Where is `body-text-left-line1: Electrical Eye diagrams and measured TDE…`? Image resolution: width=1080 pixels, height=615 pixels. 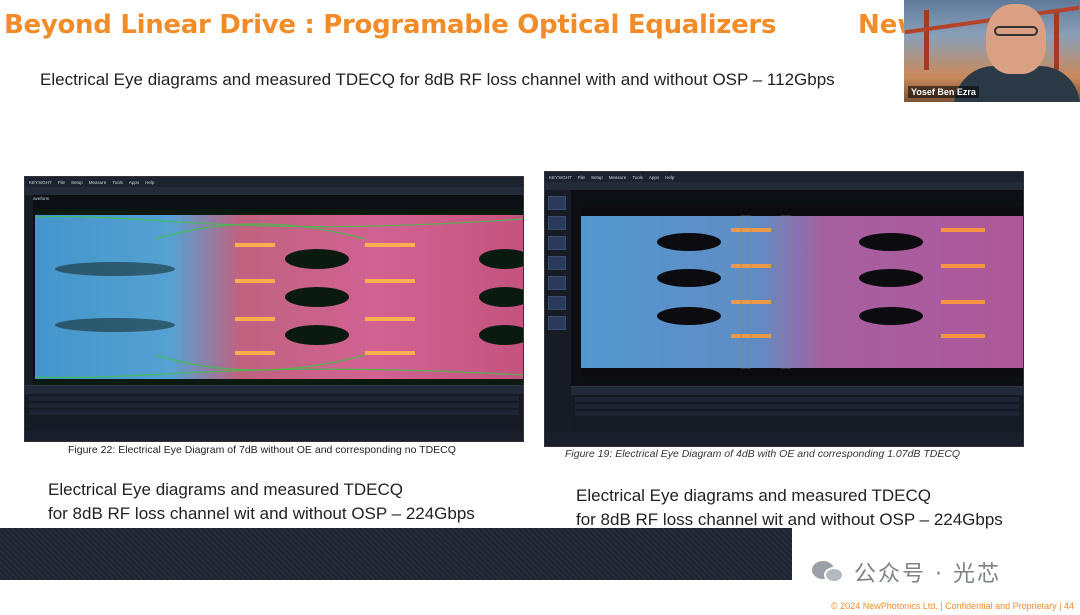
body-text-left-line1: Electrical Eye diagrams and measured TDE… is located at coordinates (225, 489).